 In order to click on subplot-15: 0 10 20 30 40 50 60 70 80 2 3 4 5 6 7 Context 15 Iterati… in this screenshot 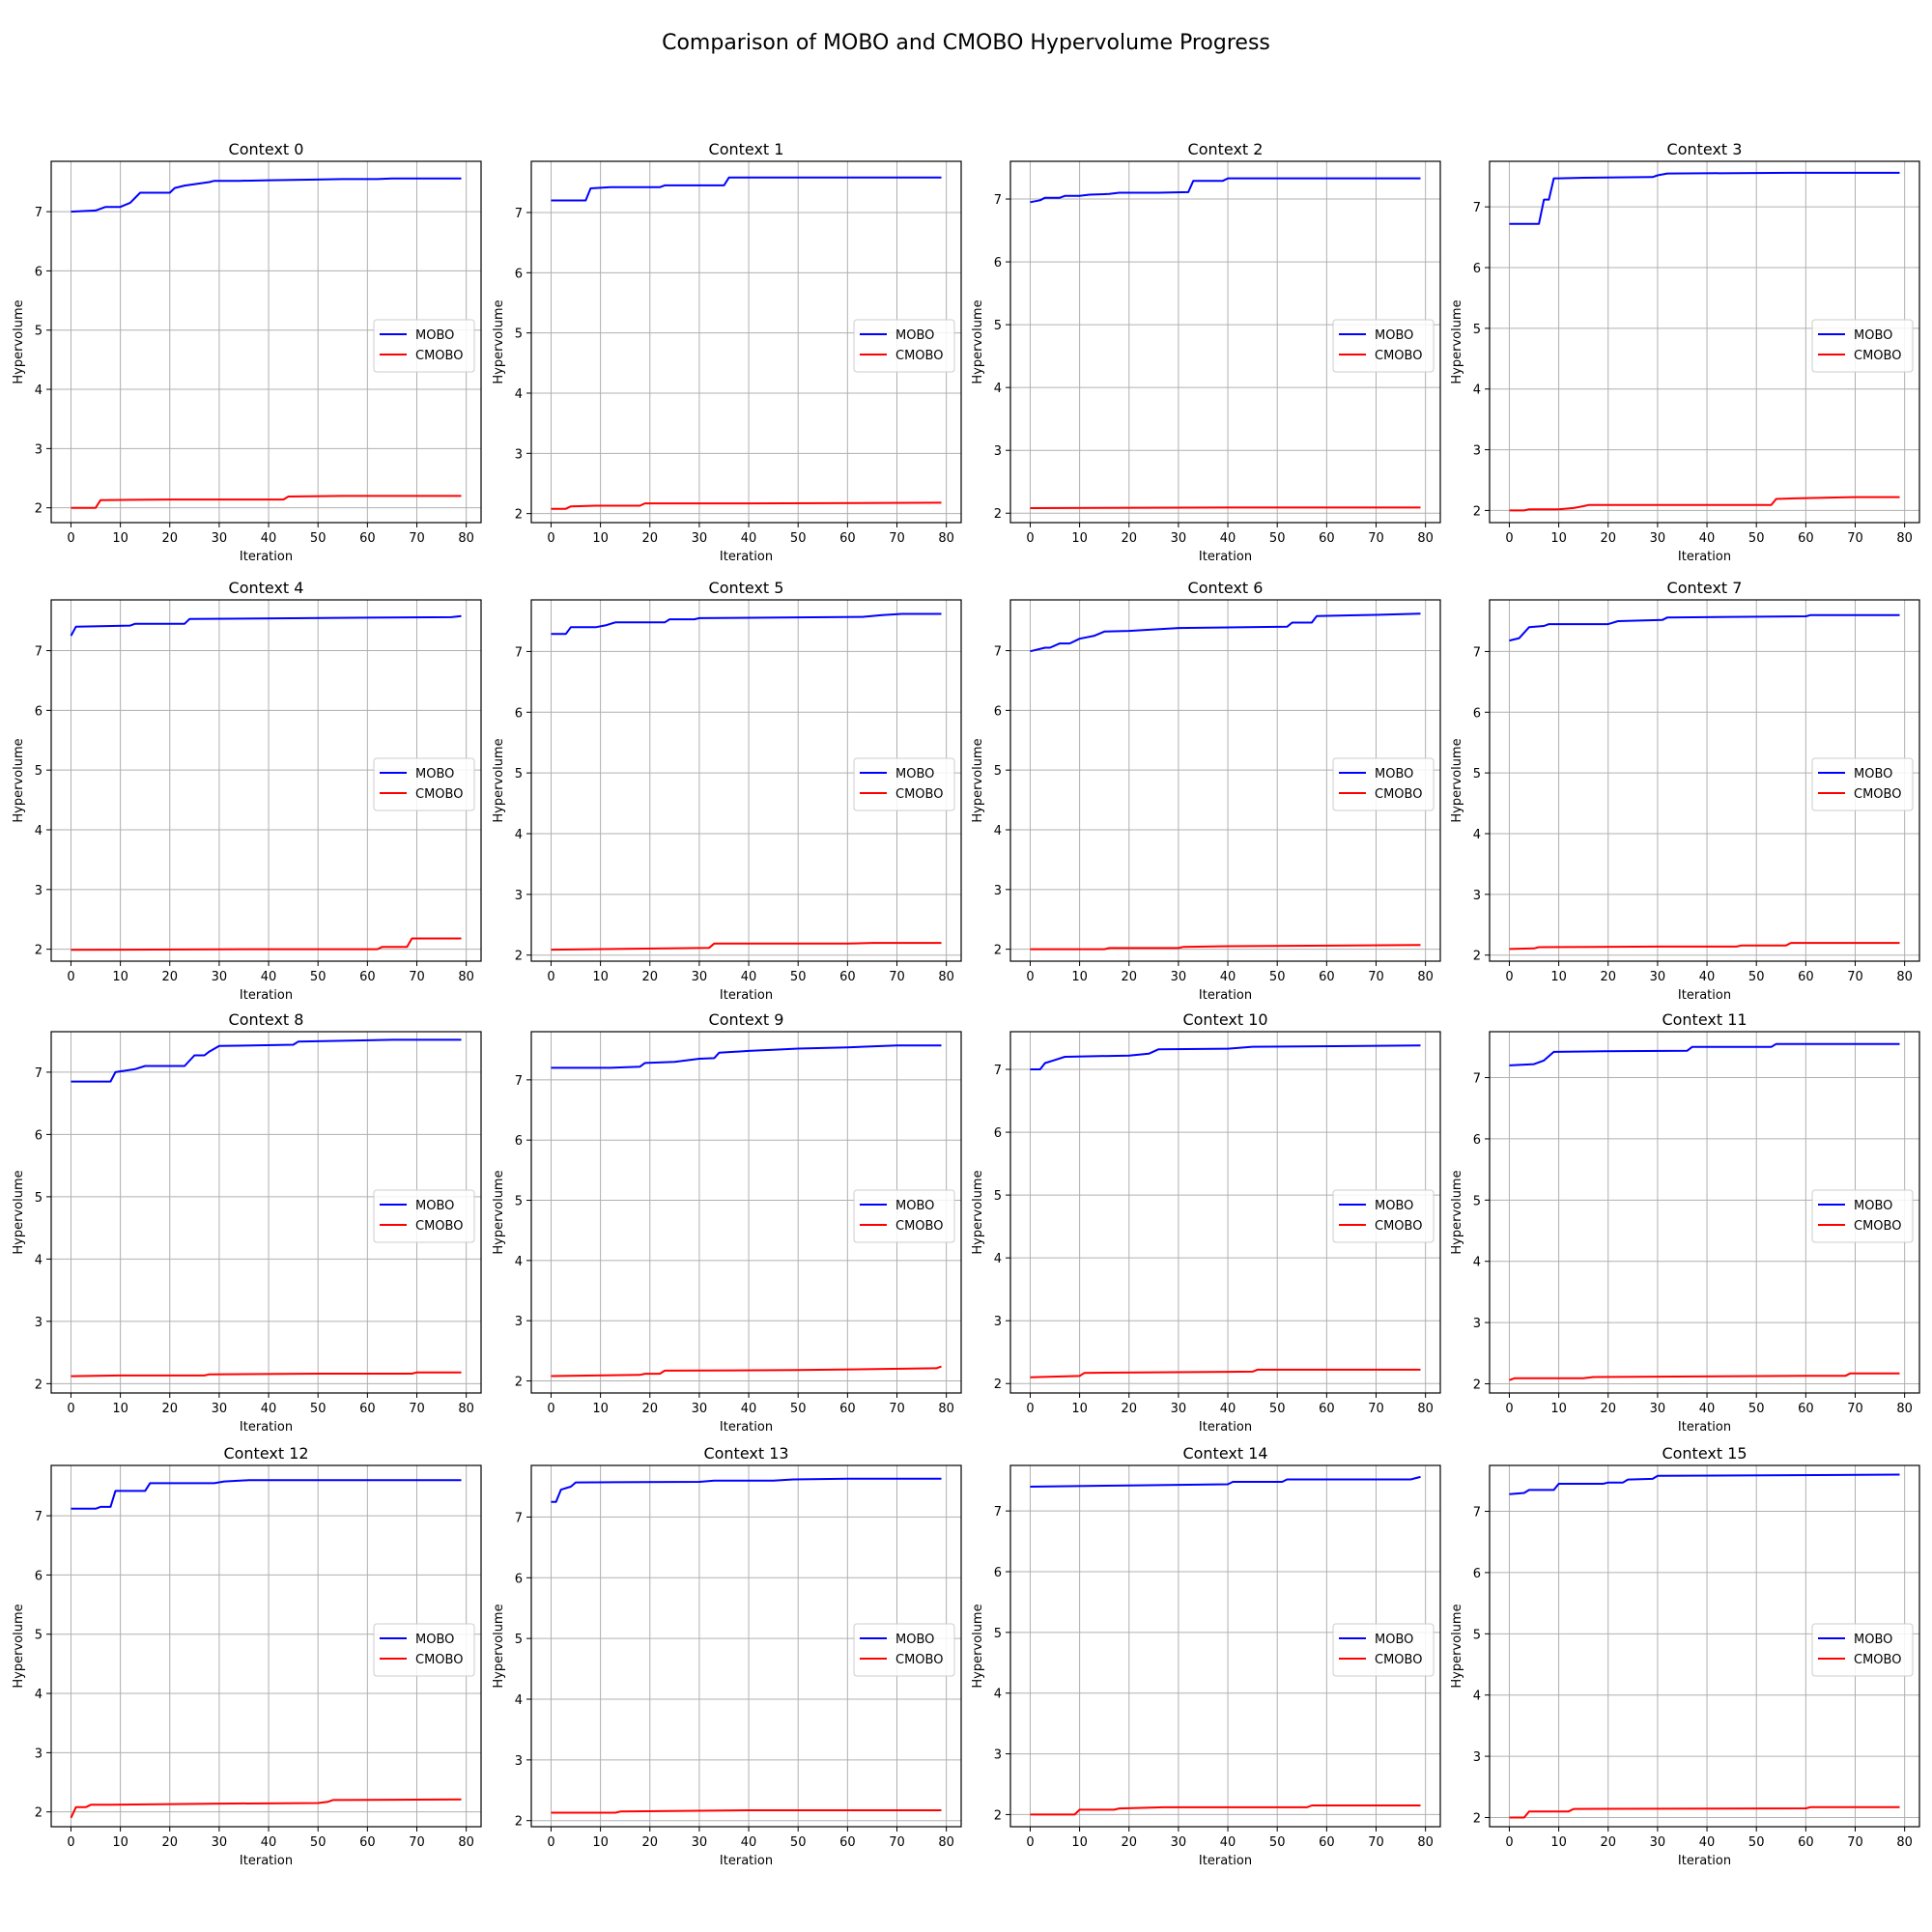, I will do `click(1685, 1656)`.